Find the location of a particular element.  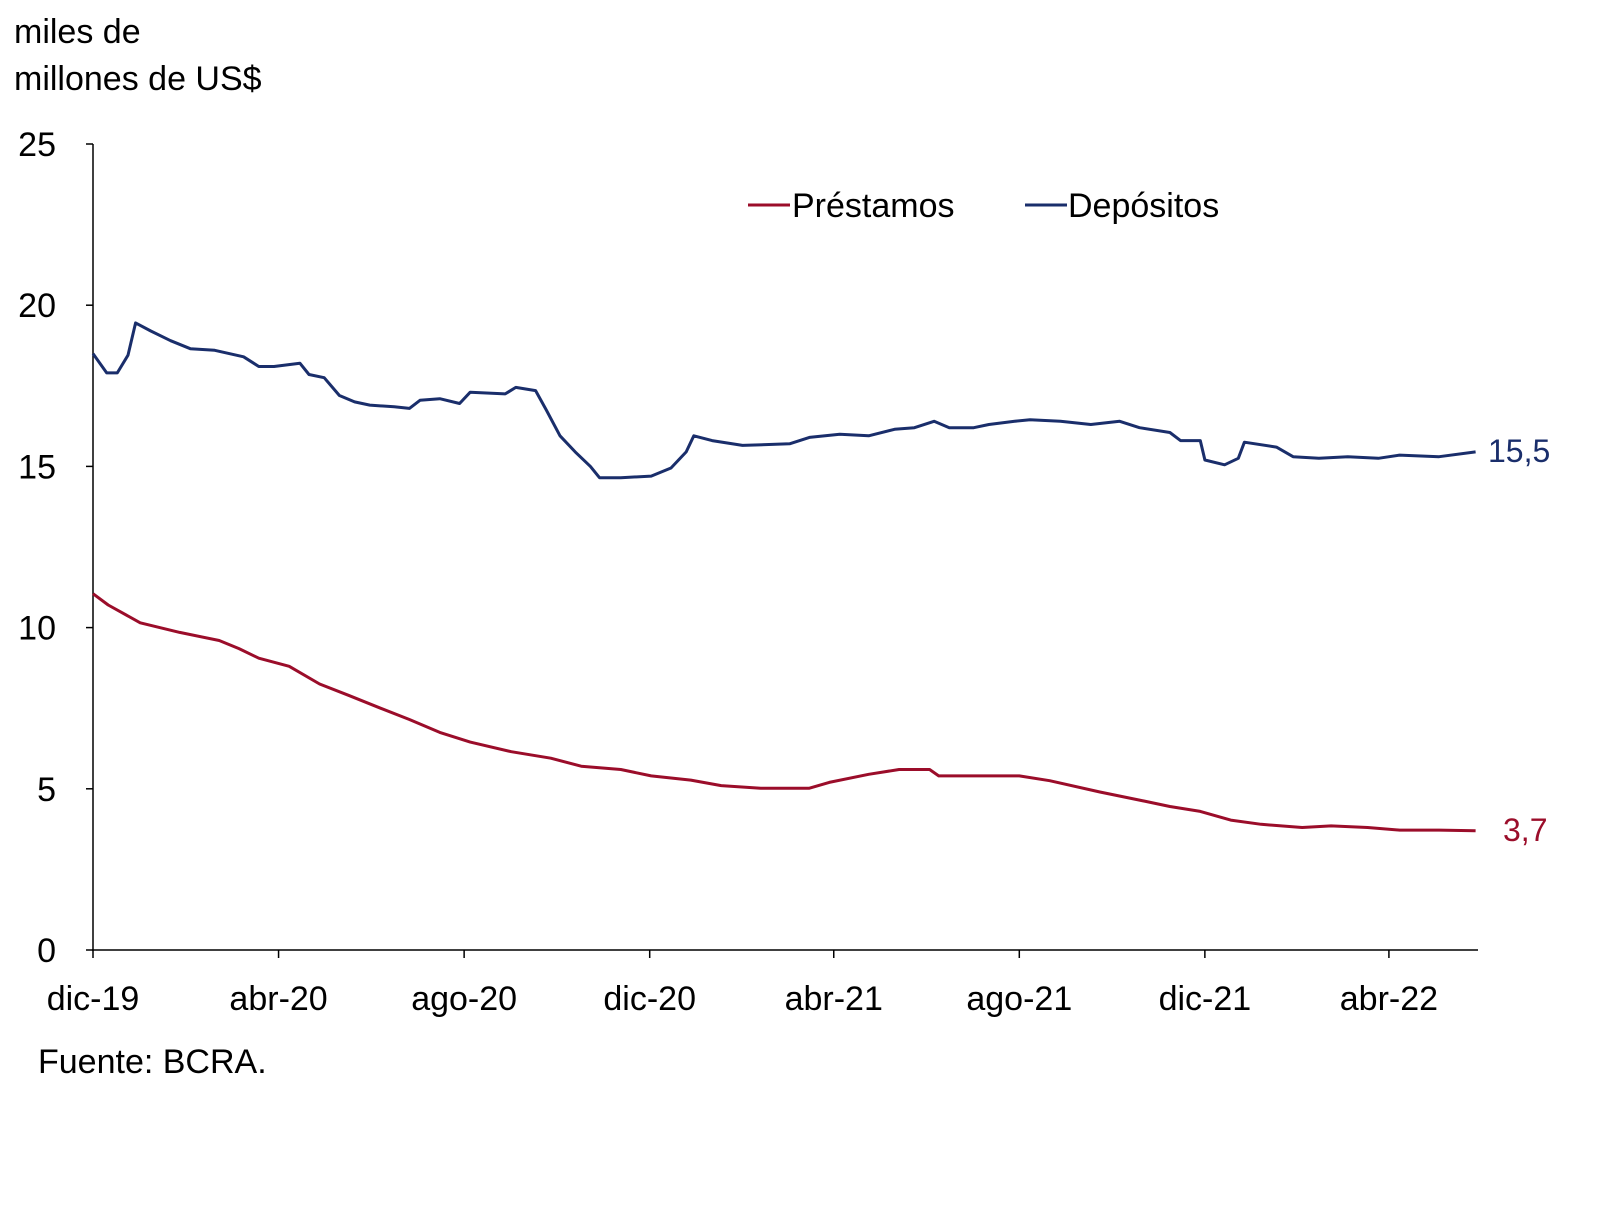

x-tick-label: abr-21 is located at coordinates (834, 999).